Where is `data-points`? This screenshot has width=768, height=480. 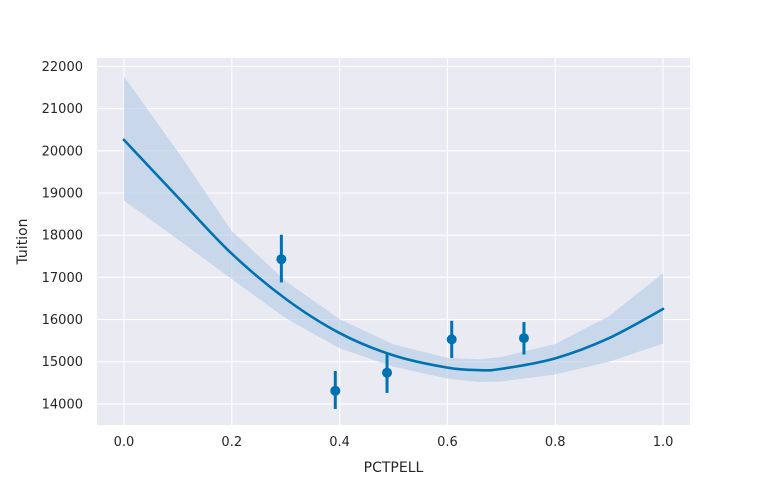
data-points is located at coordinates (402, 321).